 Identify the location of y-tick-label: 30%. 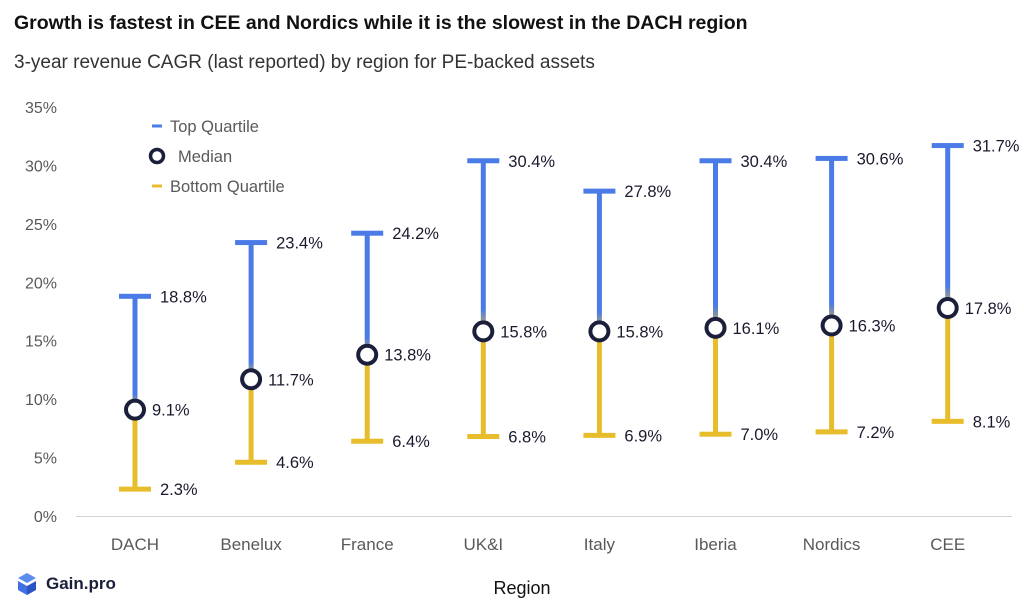
(41, 166).